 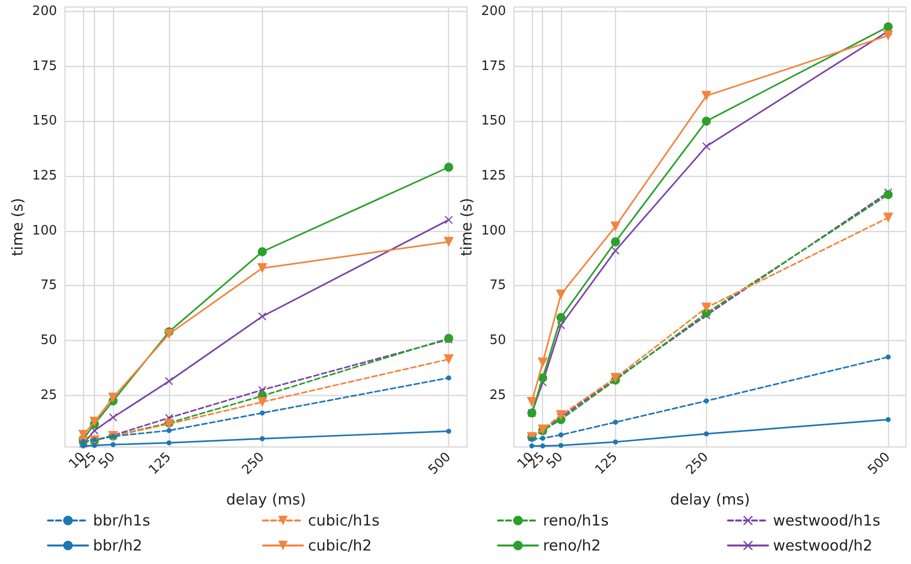 What do you see at coordinates (822, 545) in the screenshot?
I see `legend-label: westwood/h2` at bounding box center [822, 545].